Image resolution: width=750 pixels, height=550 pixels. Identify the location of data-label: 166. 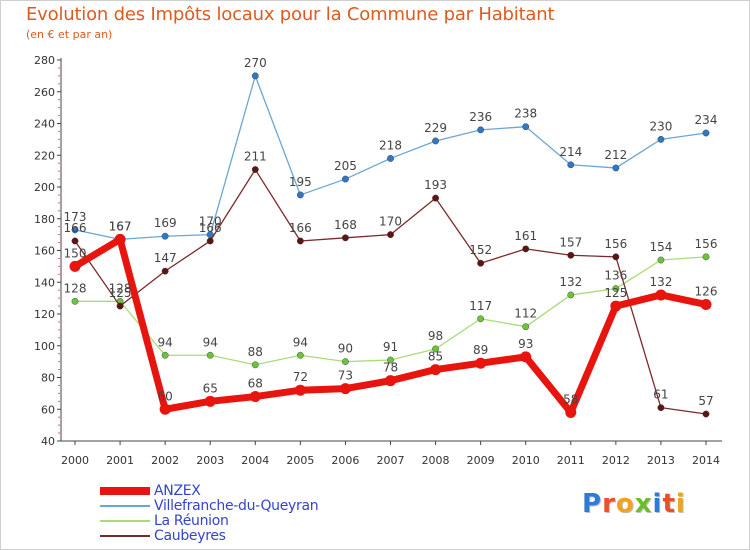
(75, 228).